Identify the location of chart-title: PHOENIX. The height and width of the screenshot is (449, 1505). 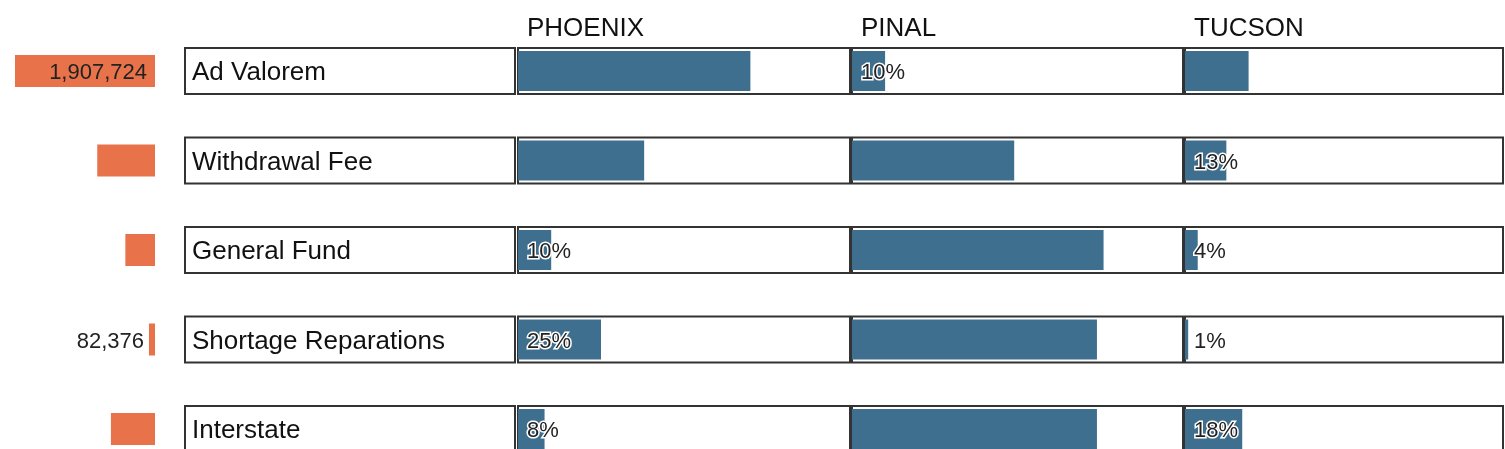
(586, 27).